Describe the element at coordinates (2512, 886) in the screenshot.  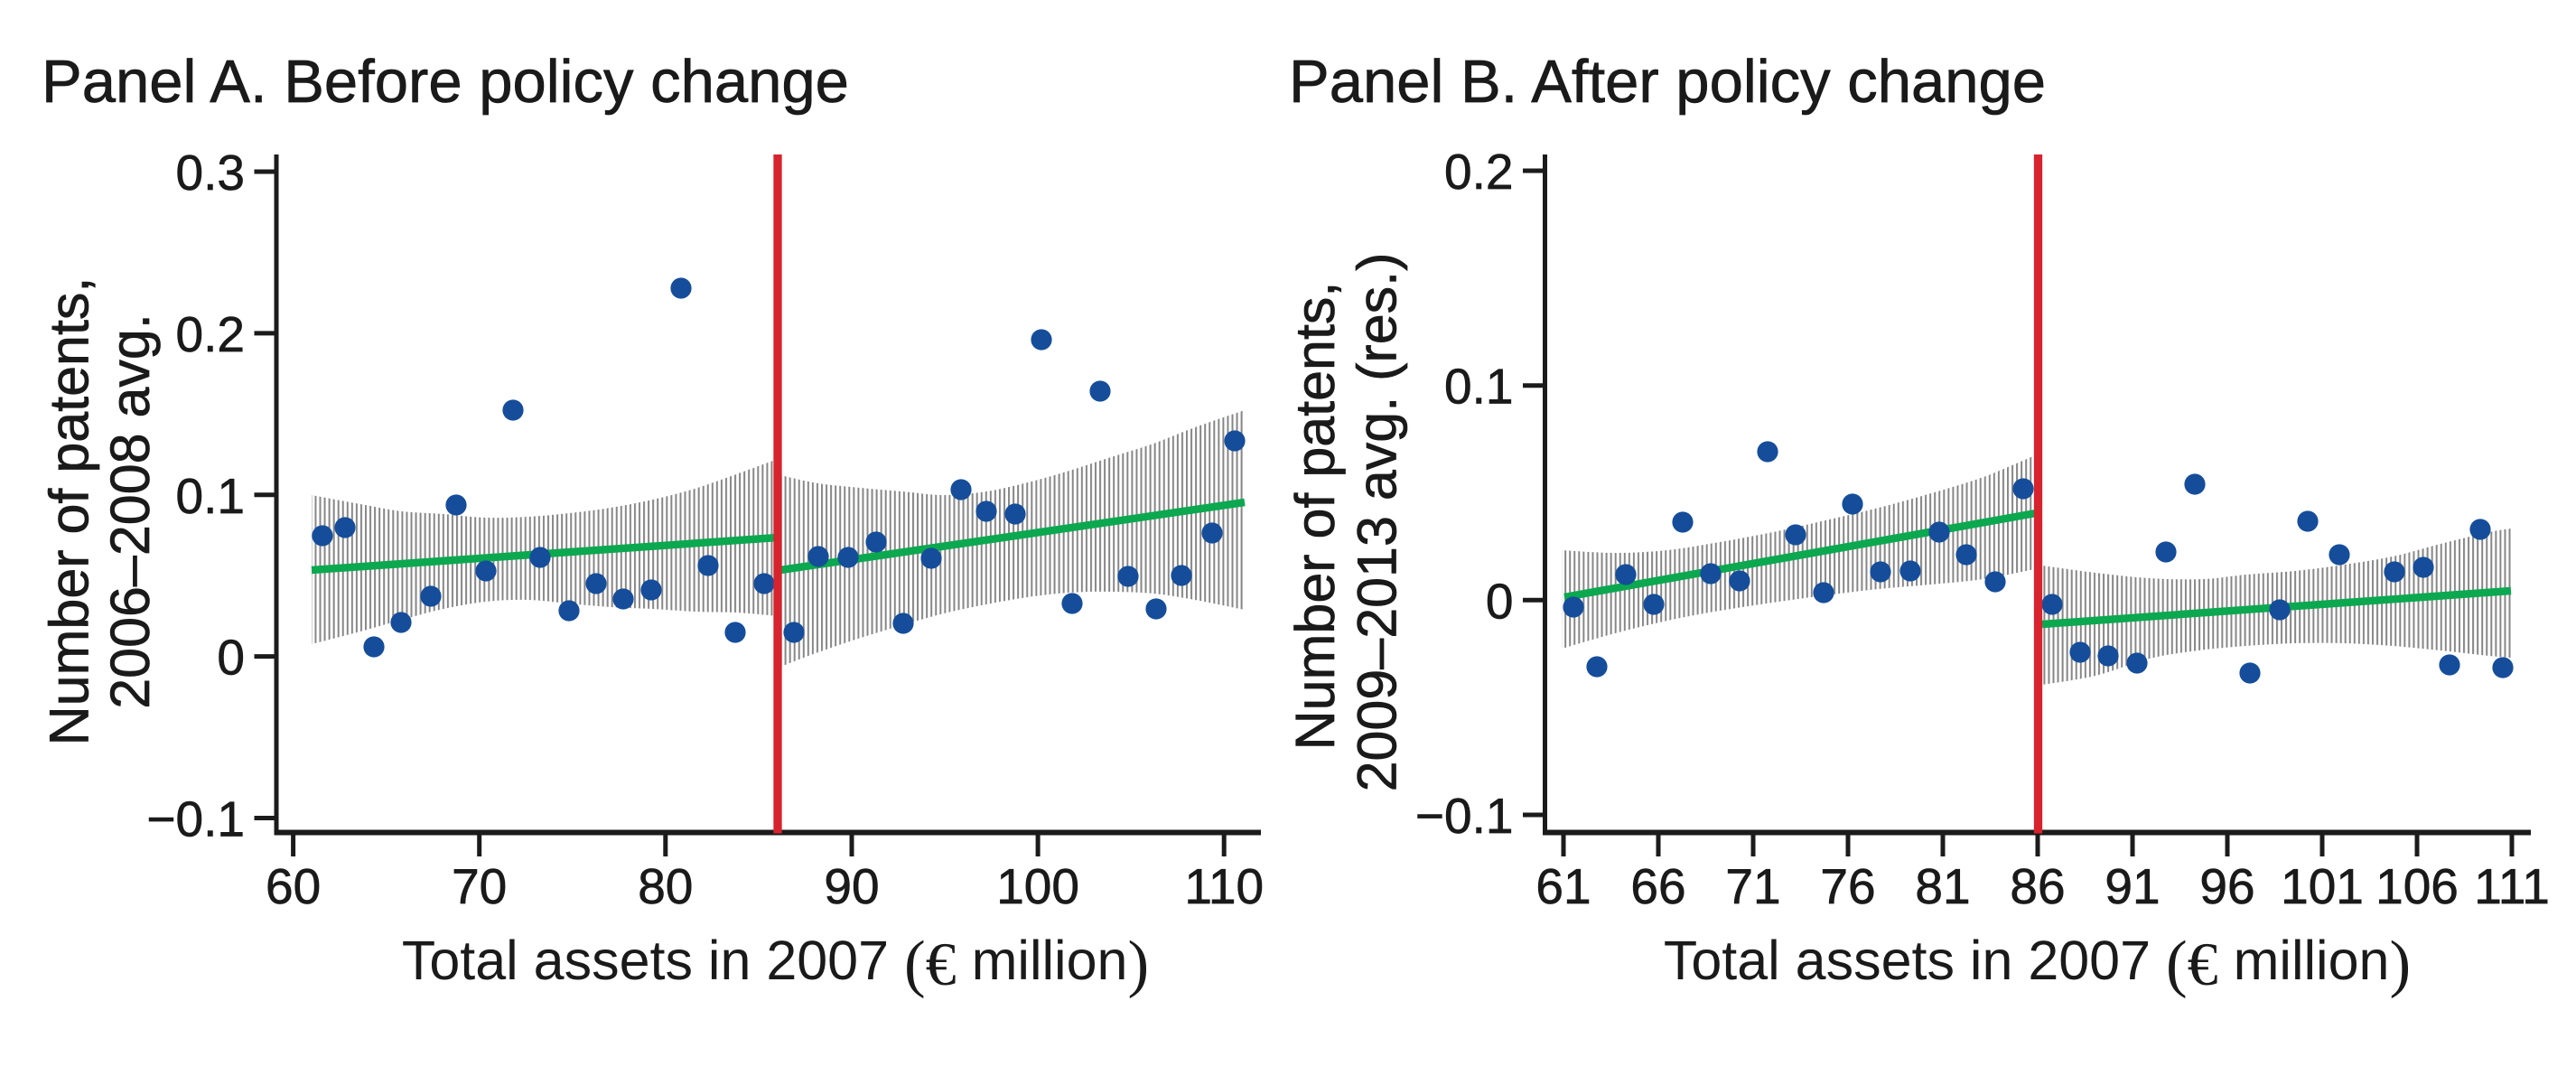
I see `svg-text: 111` at that location.